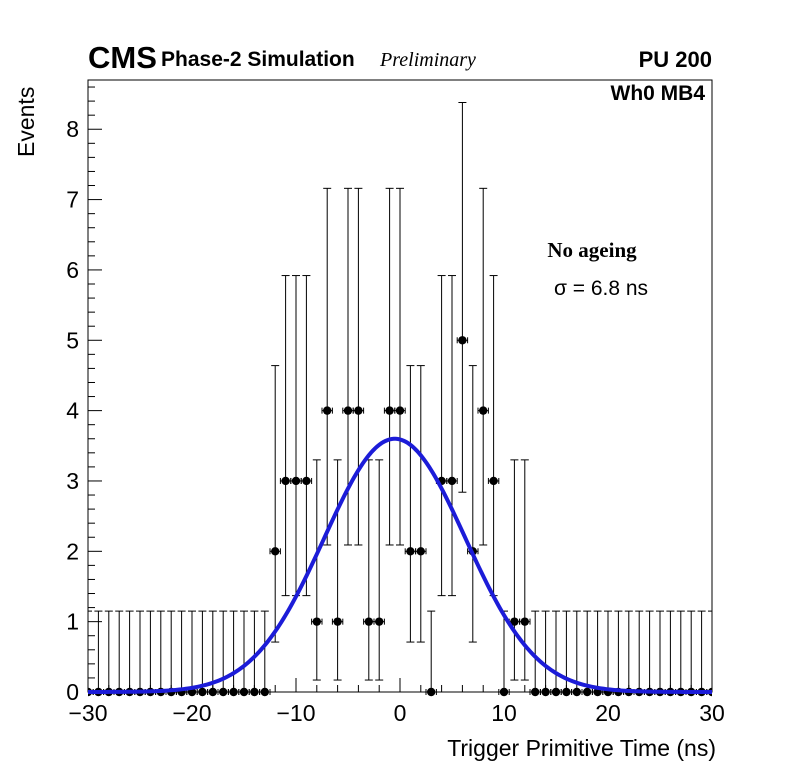  Describe the element at coordinates (72, 551) in the screenshot. I see `y-tick-label: 2` at that location.